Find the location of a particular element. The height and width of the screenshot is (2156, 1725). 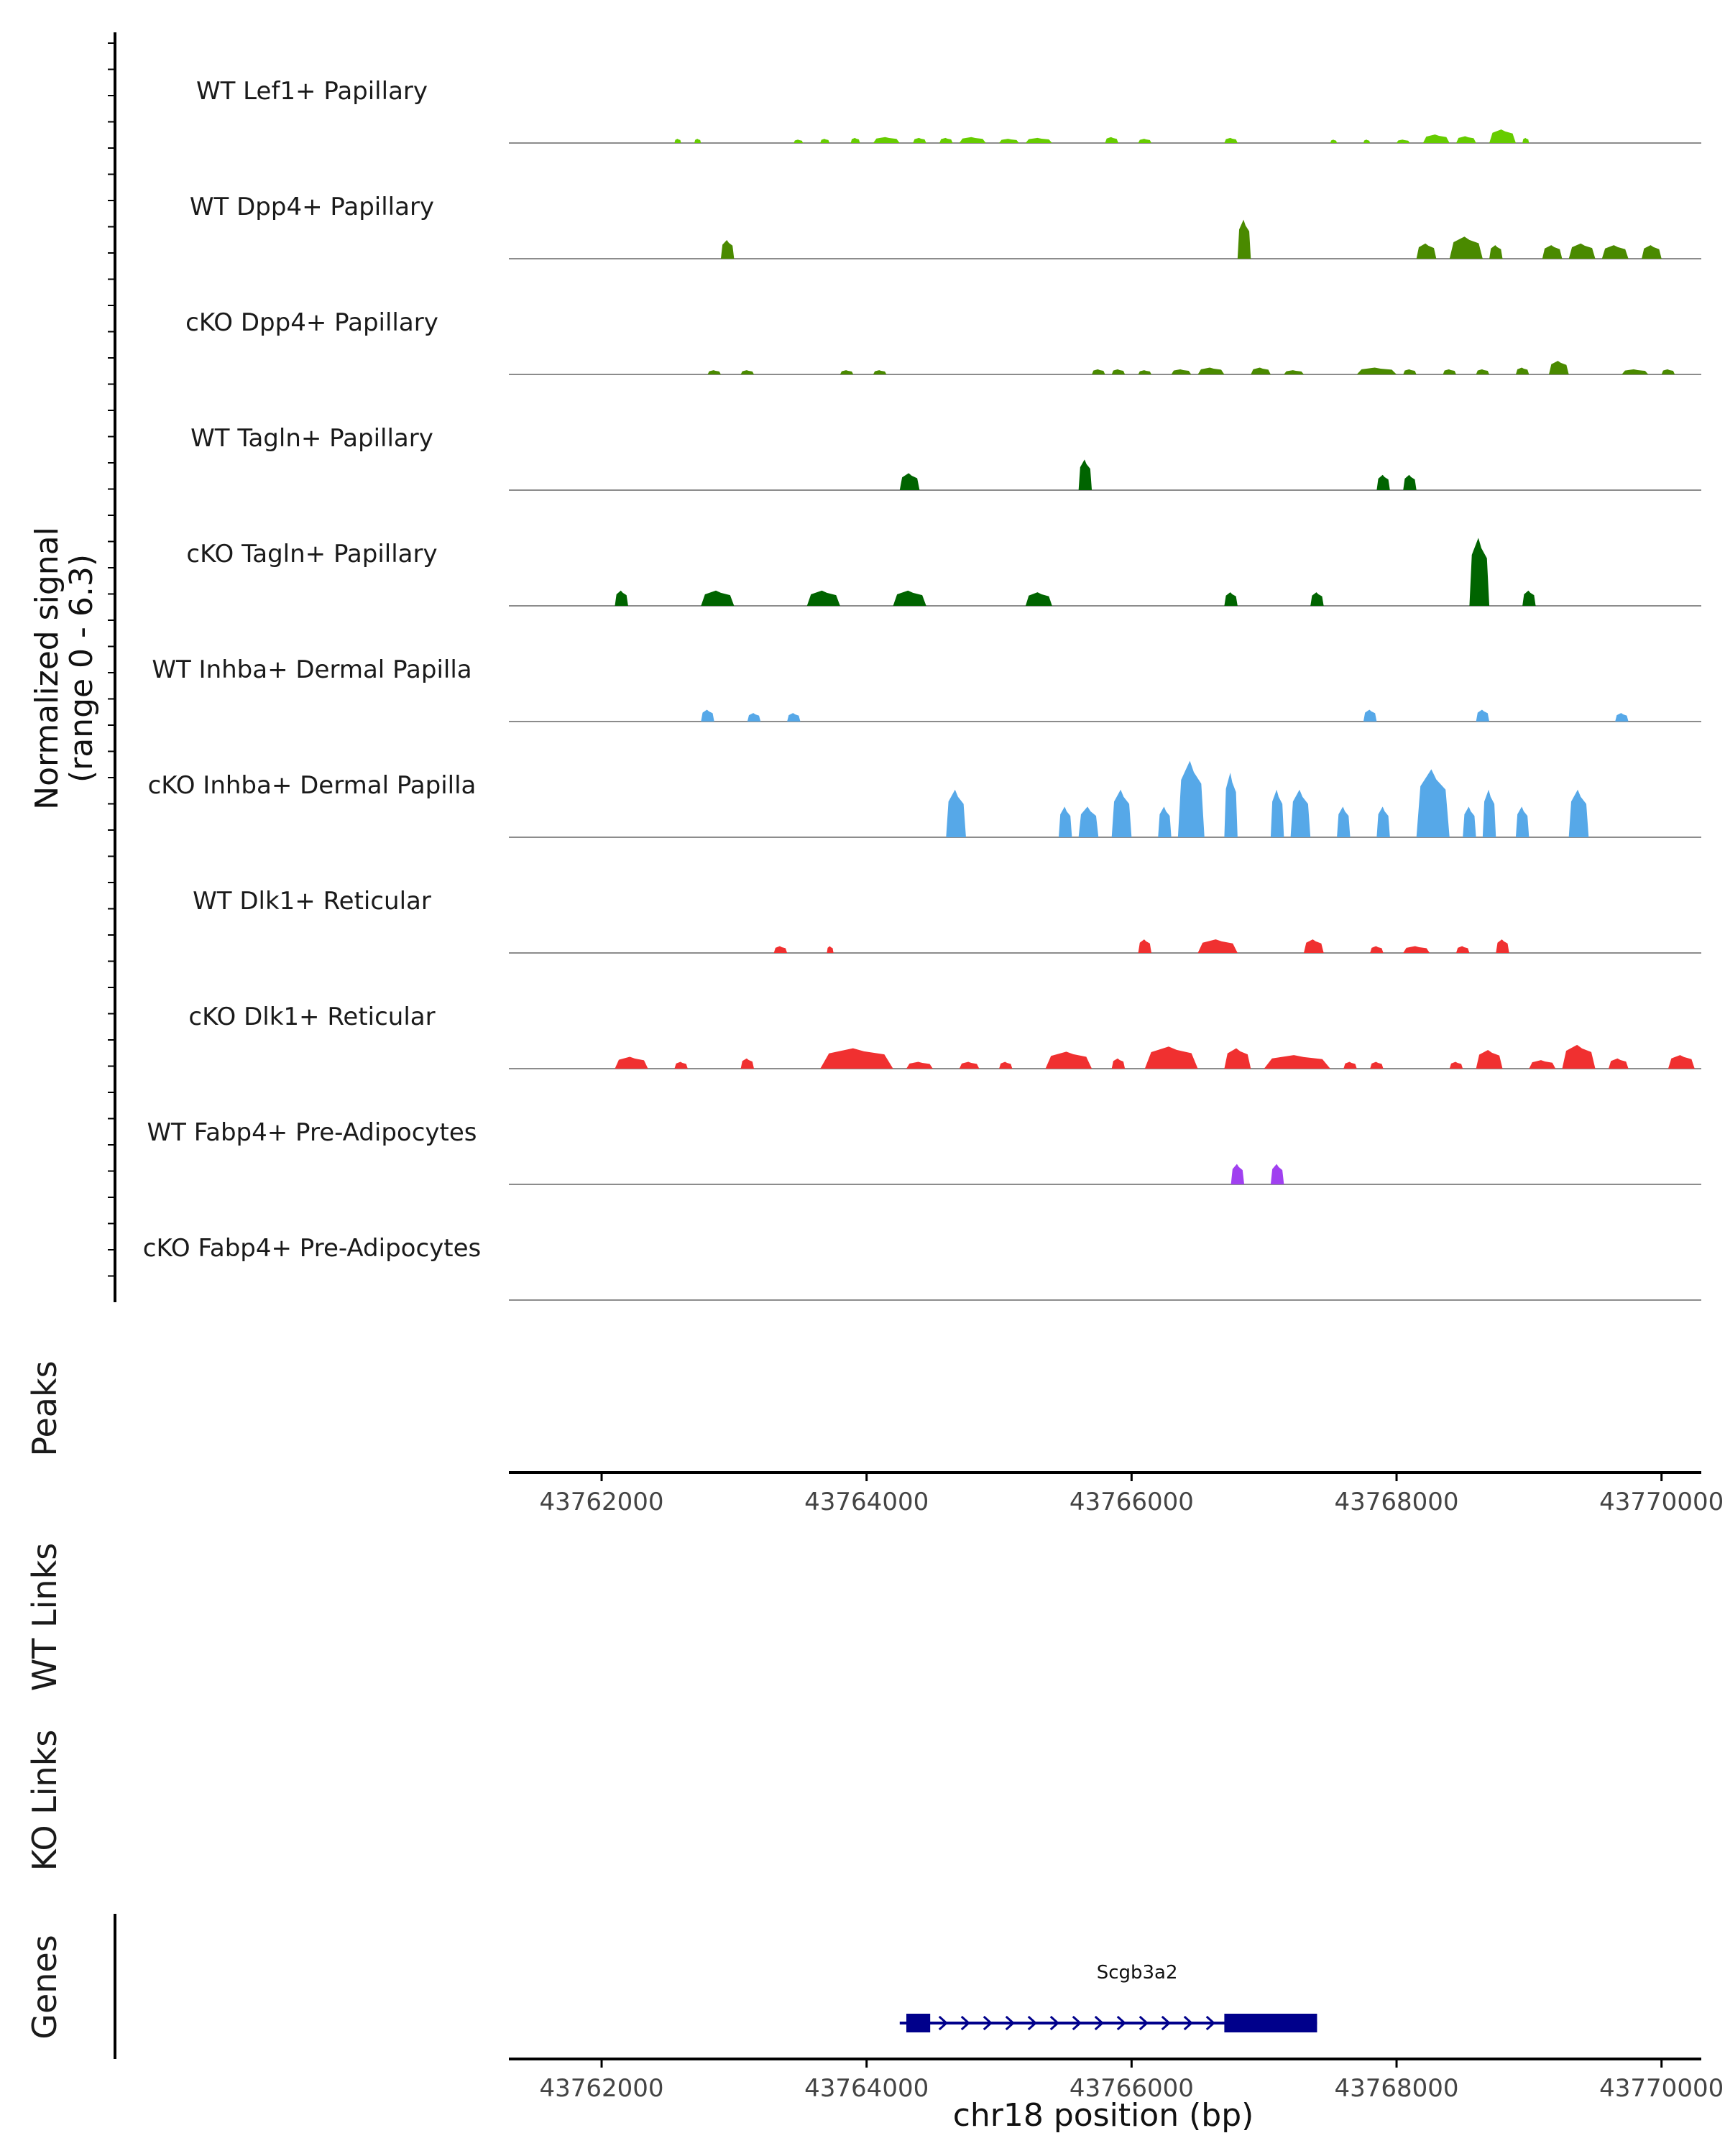

track-label: WT Dlk1+ Reticular is located at coordinates (312, 901).